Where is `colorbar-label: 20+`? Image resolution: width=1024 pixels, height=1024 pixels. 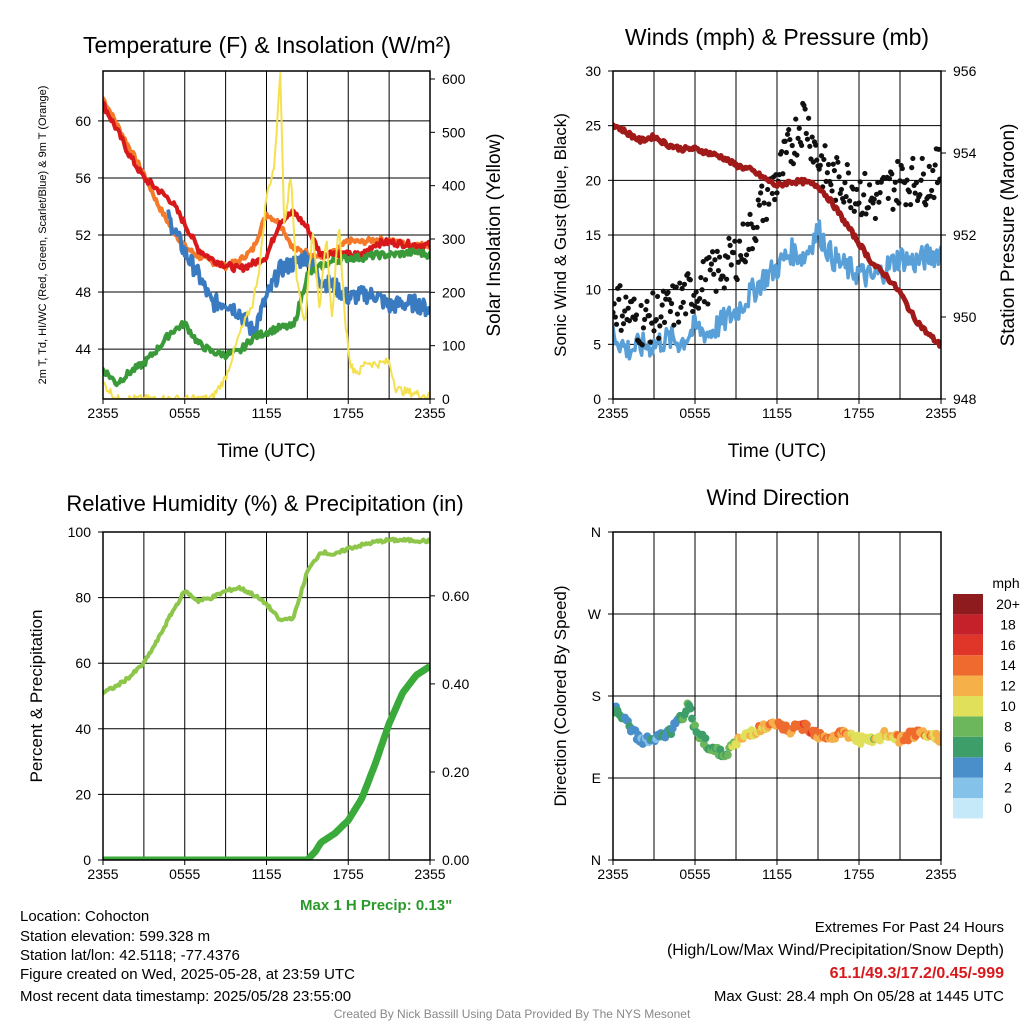
colorbar-label: 20+ is located at coordinates (1008, 604).